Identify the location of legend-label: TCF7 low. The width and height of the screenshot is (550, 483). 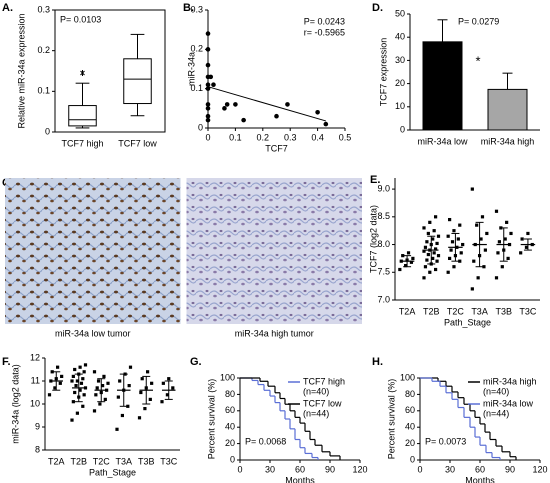
(322, 403).